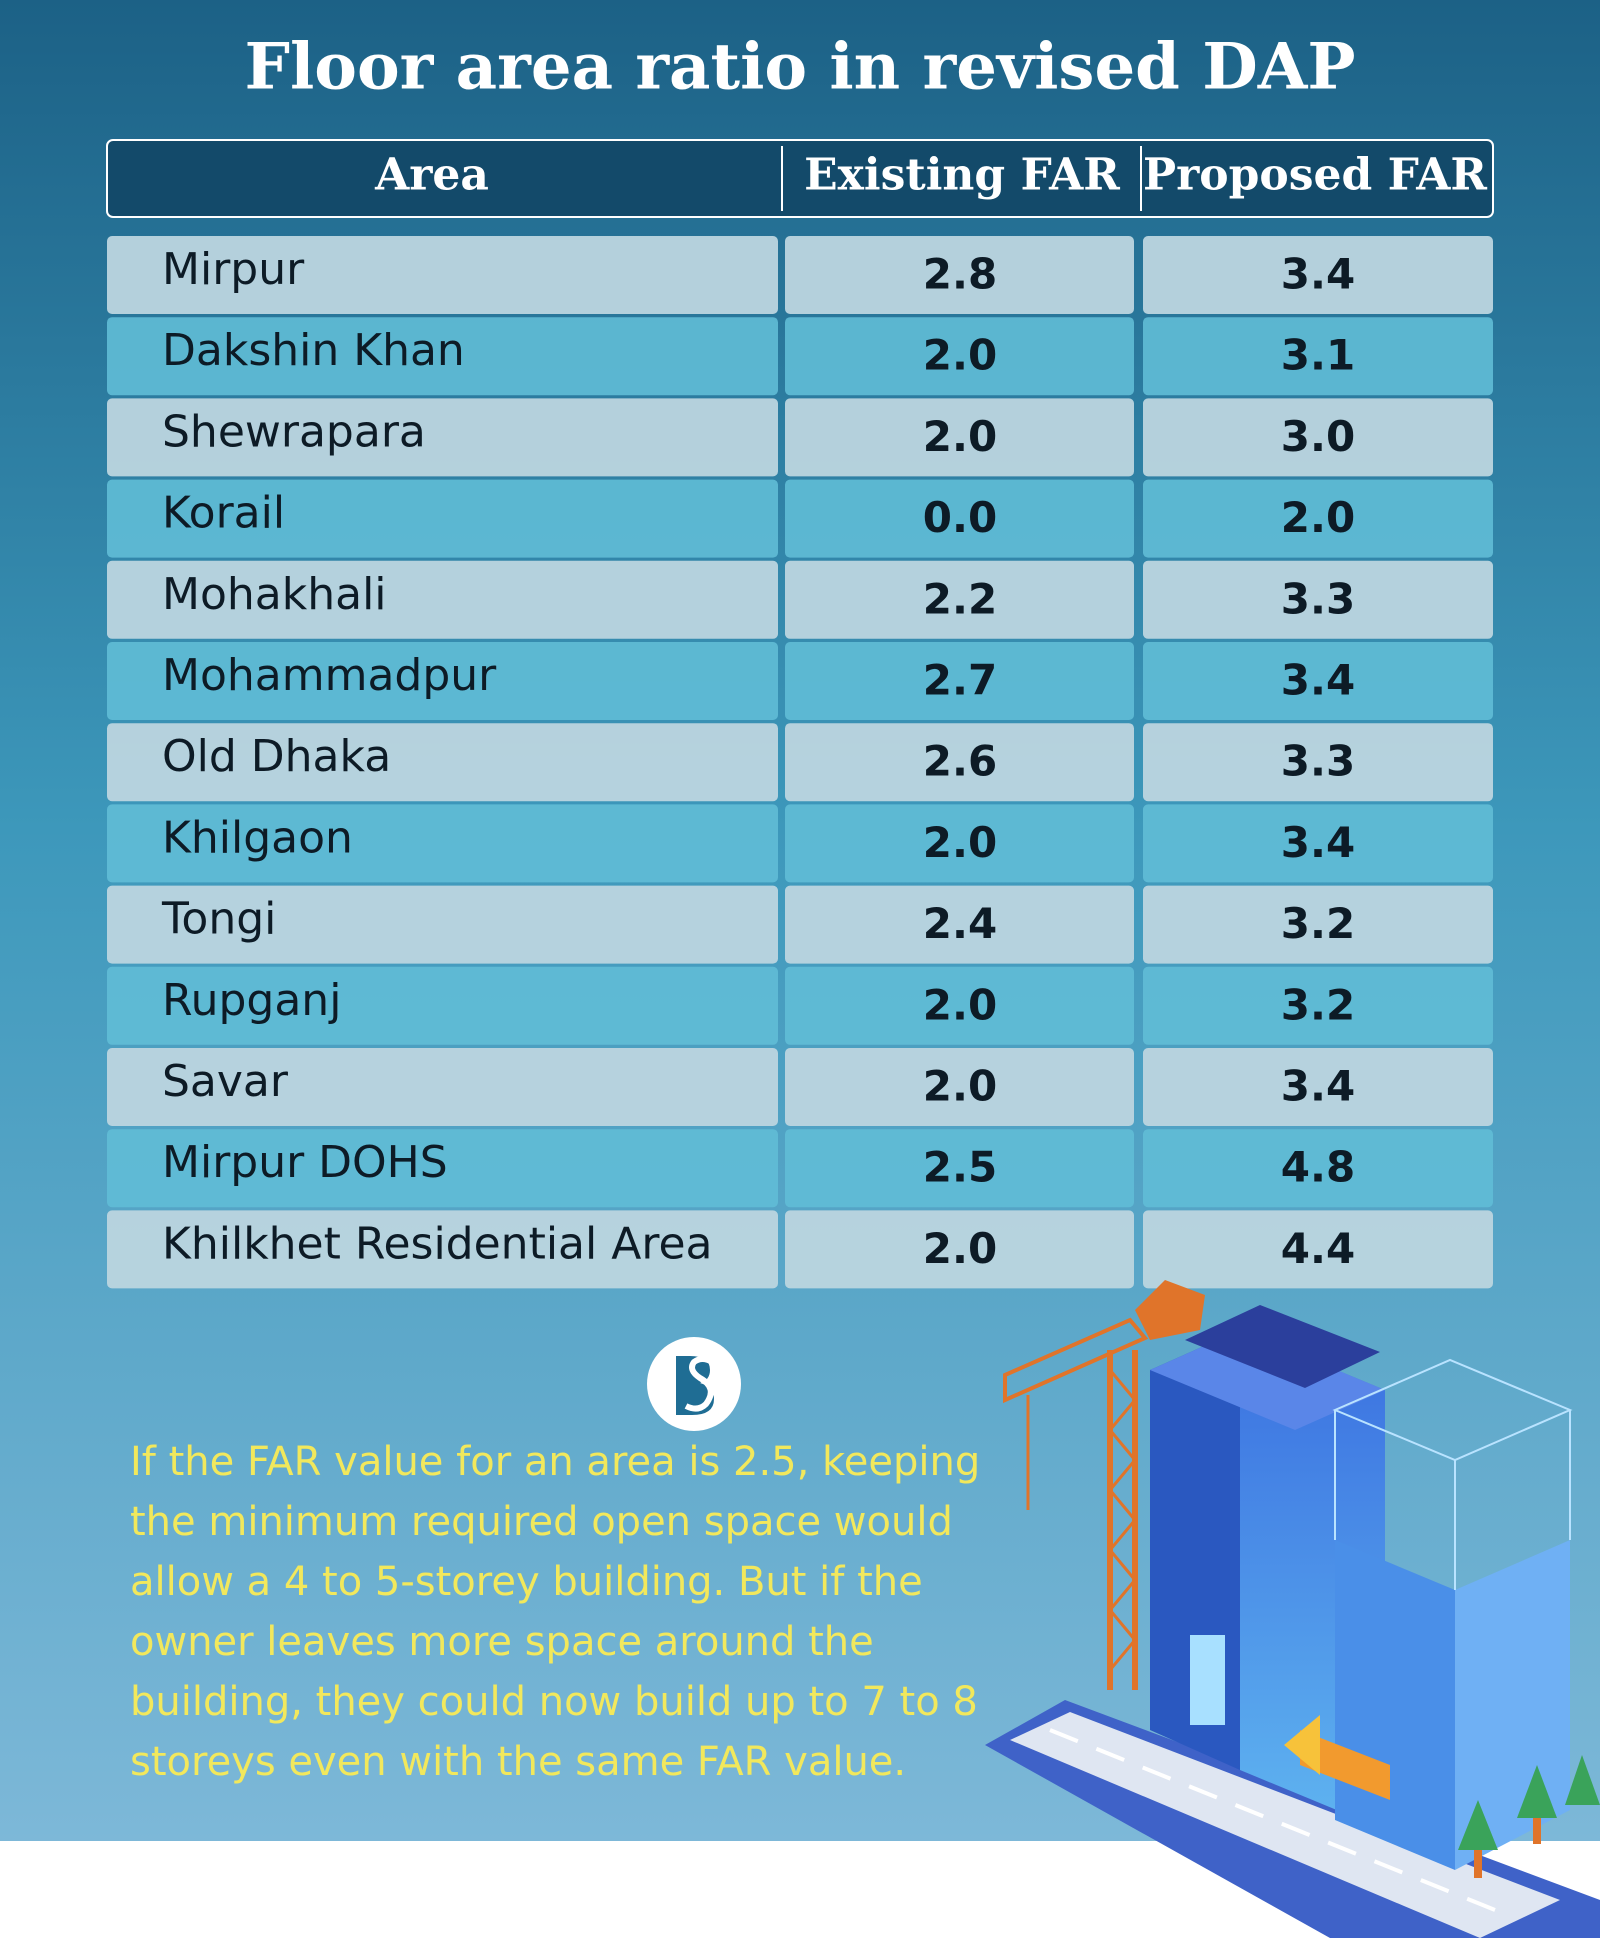 Image resolution: width=1600 pixels, height=1938 pixels. I want to click on existing-far: 2.7, so click(960, 680).